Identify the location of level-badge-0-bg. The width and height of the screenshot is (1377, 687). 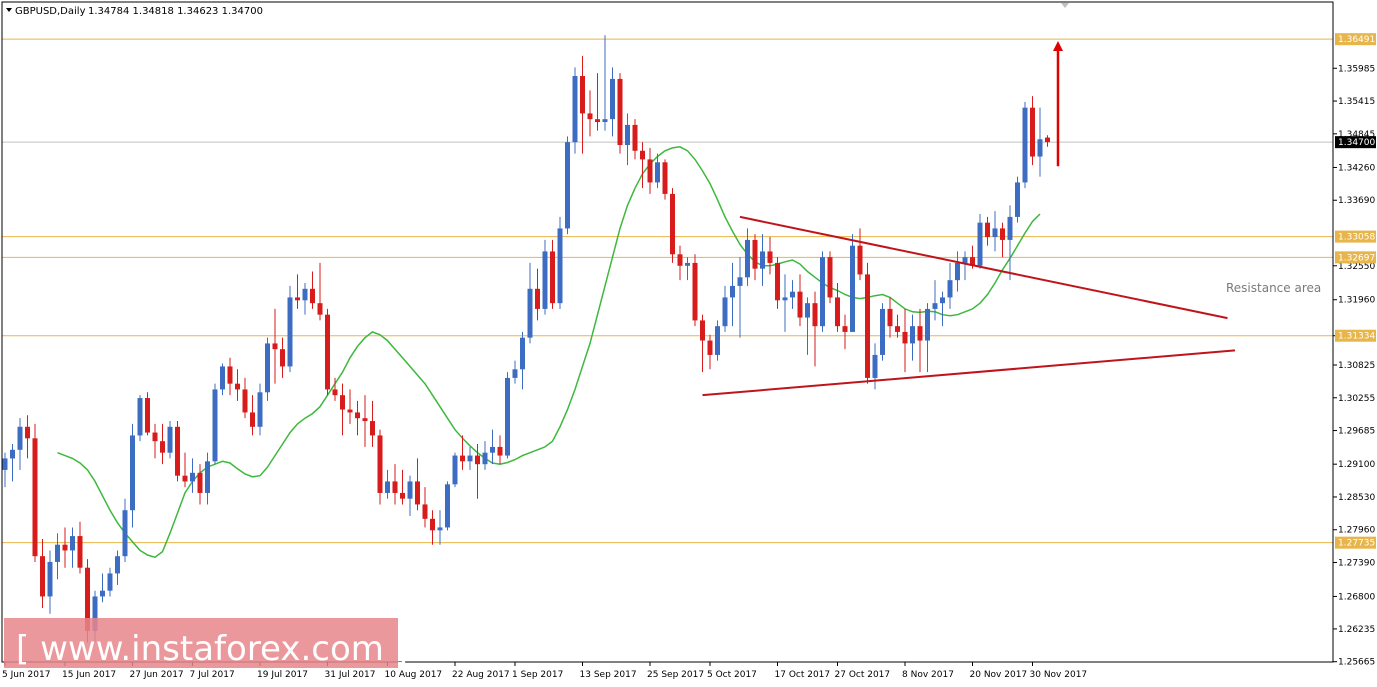
(1355, 39).